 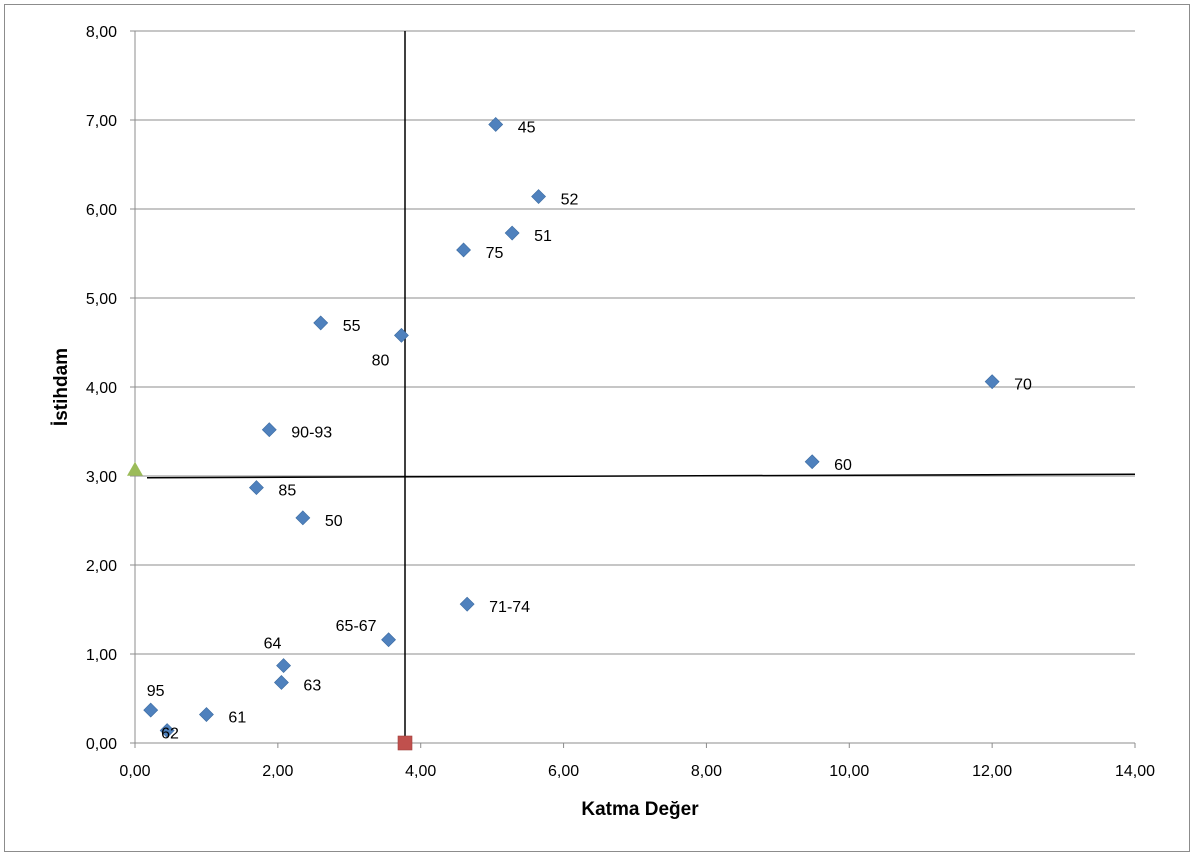 I want to click on data-point-square, so click(x=405, y=743).